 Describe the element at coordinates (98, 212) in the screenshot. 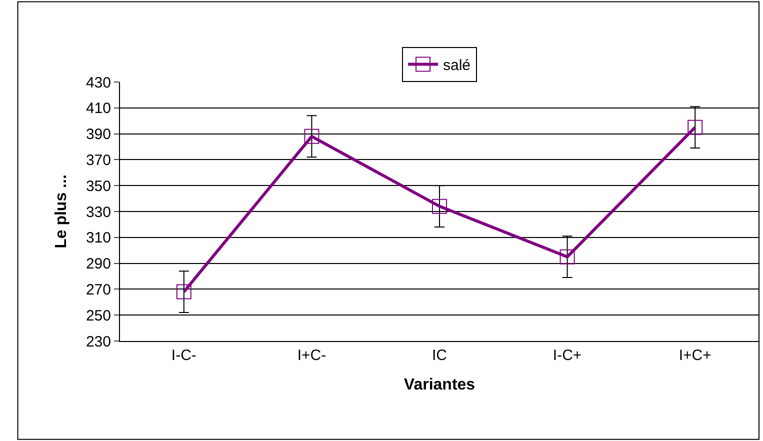

I see `y-tick-label: 330` at that location.